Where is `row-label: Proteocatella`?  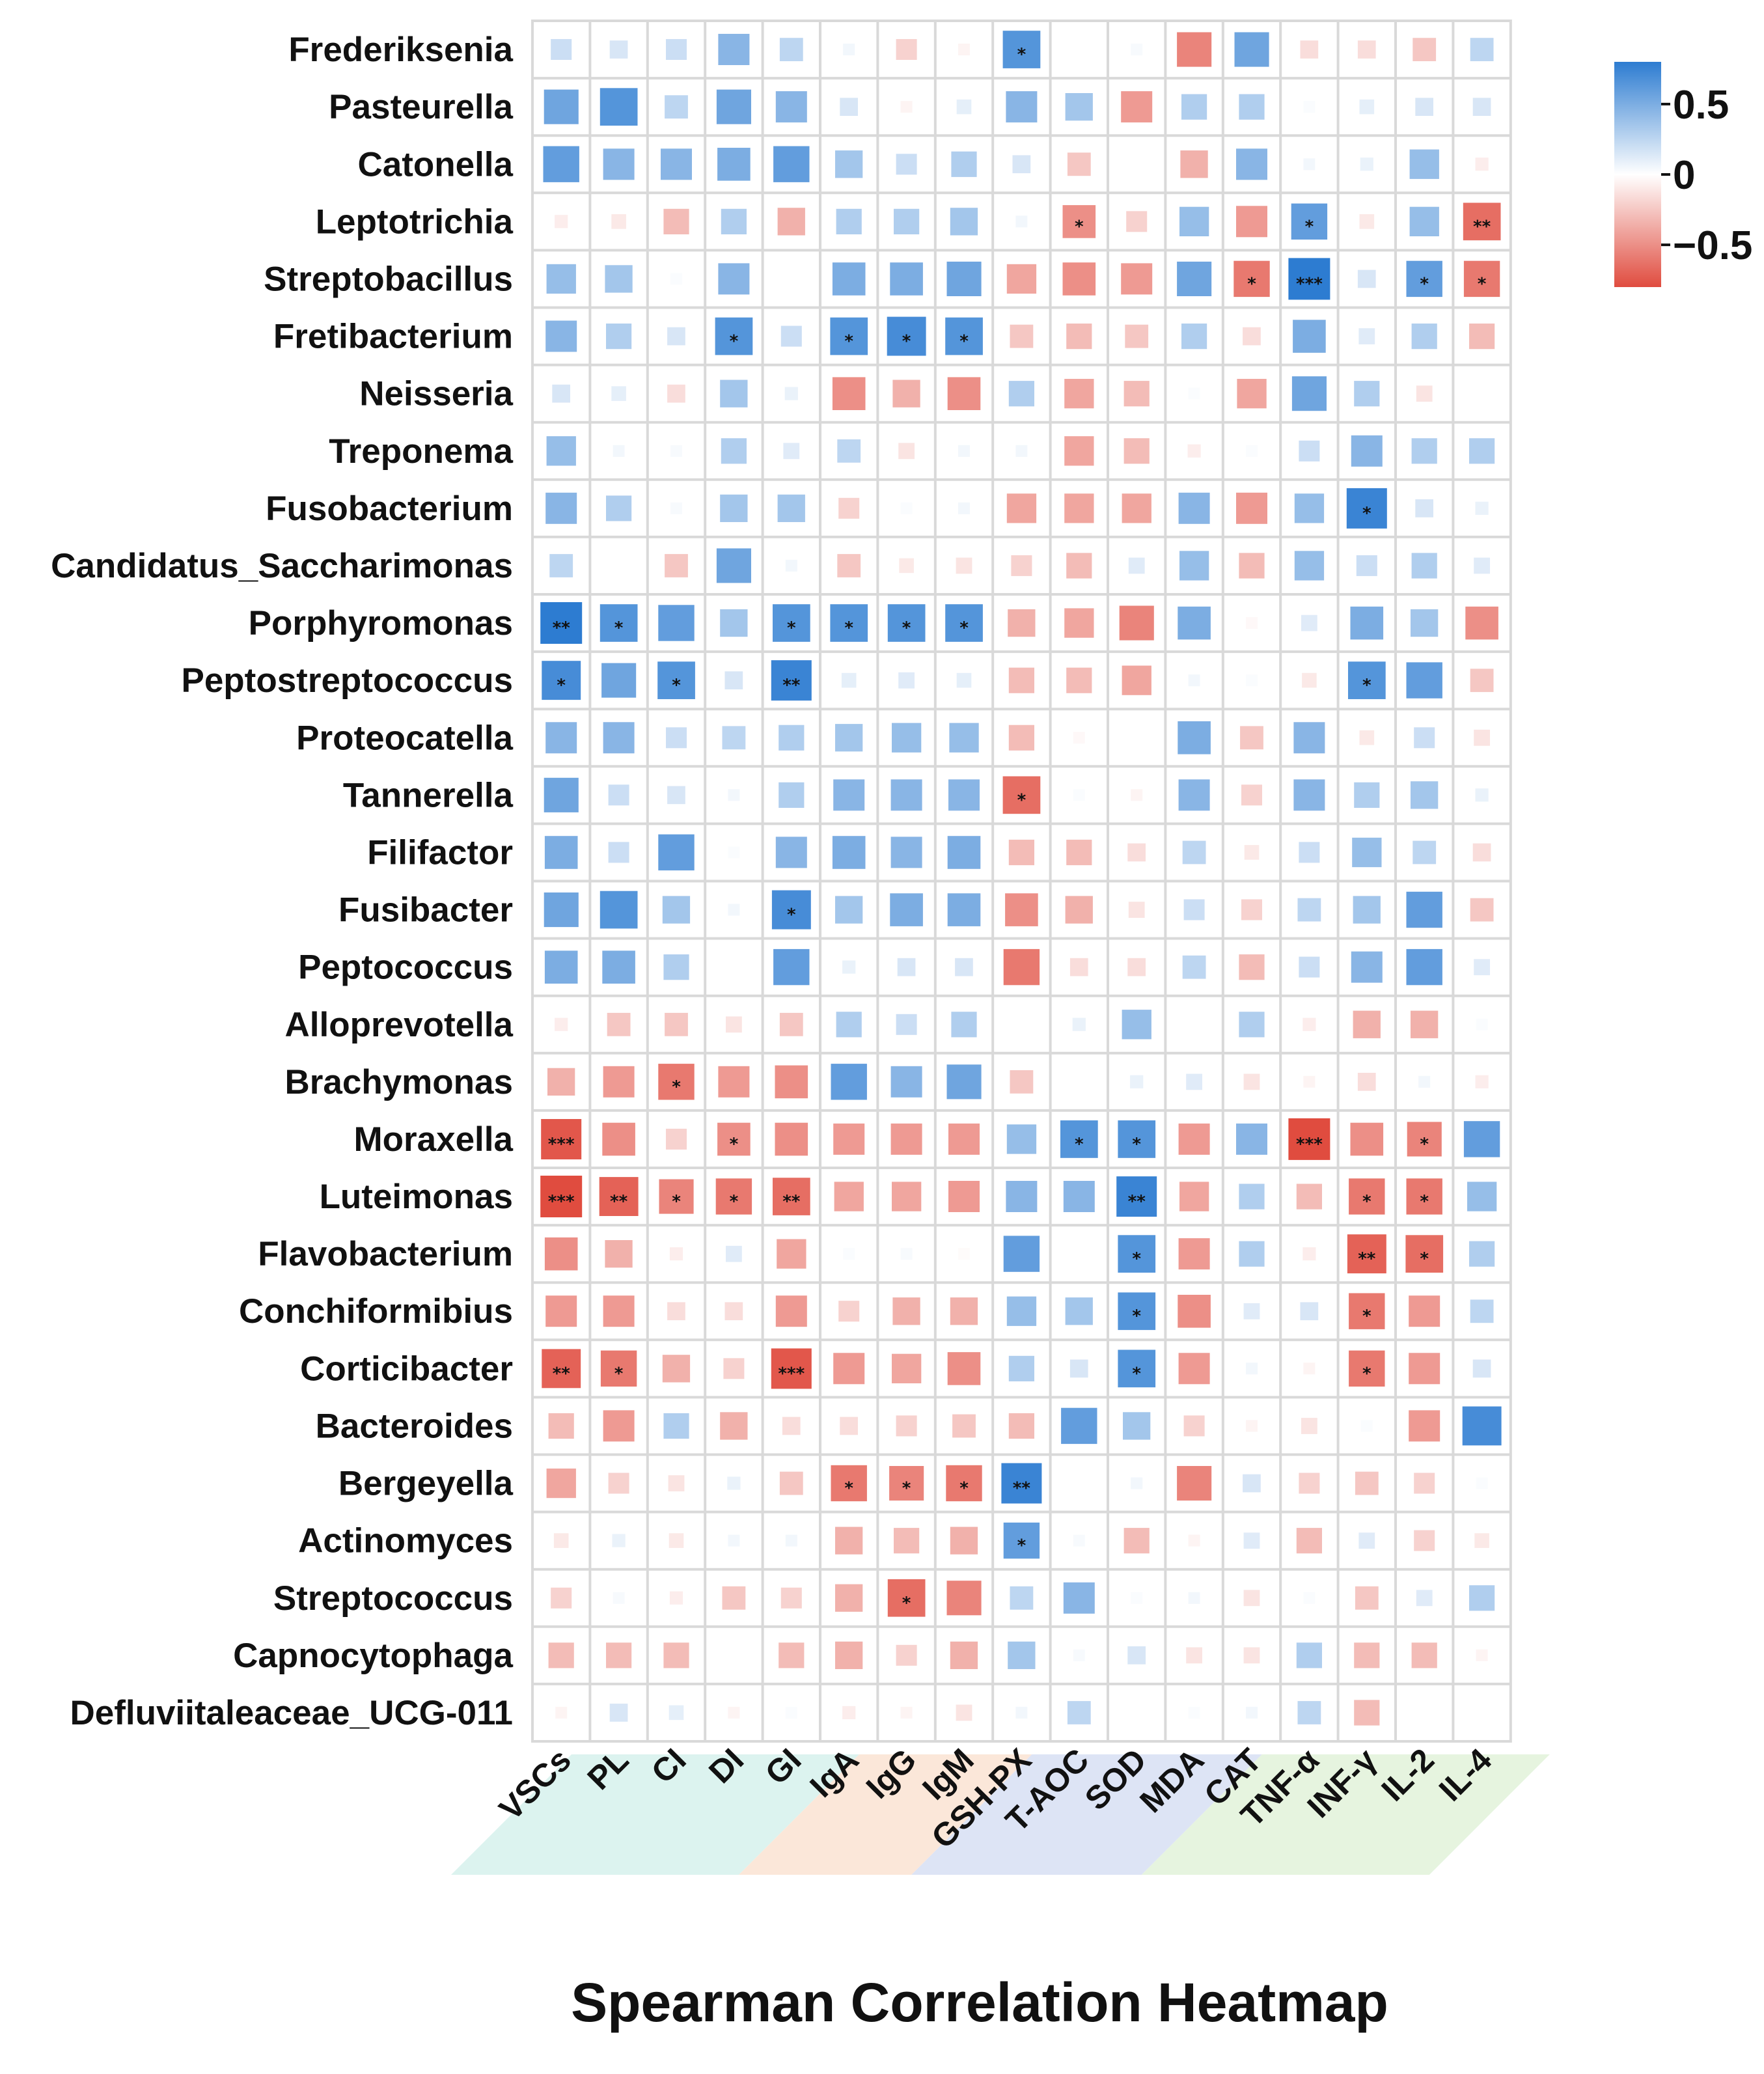 row-label: Proteocatella is located at coordinates (404, 738).